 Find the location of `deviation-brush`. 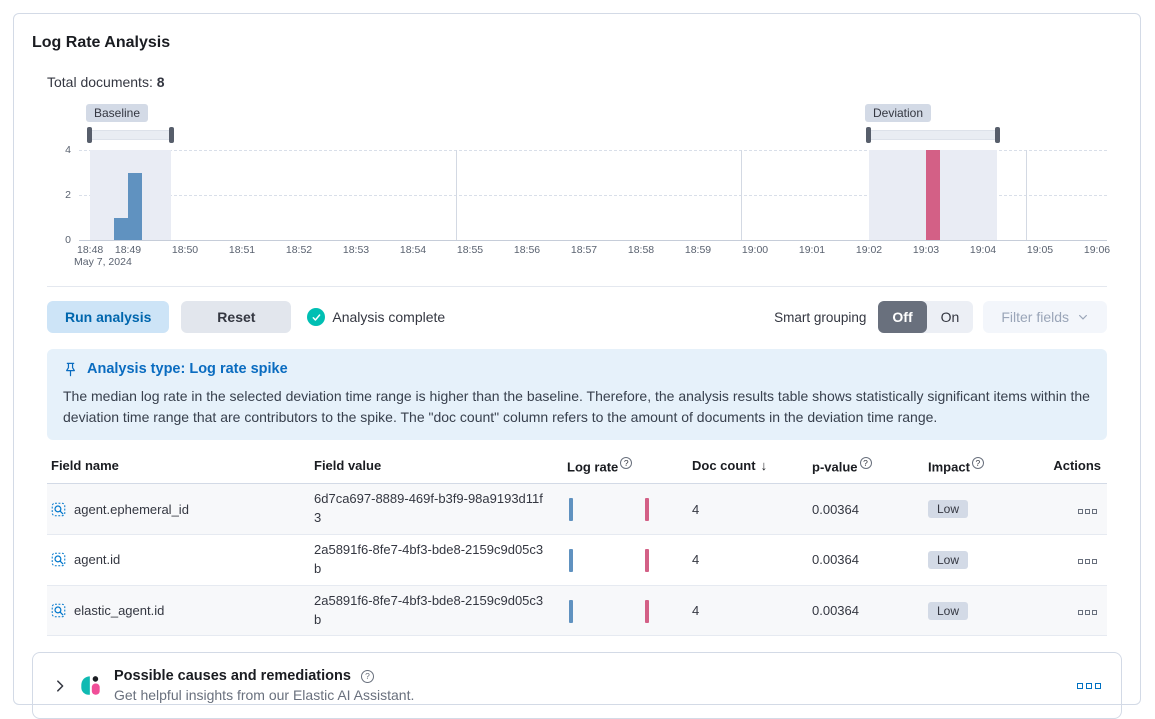

deviation-brush is located at coordinates (933, 135).